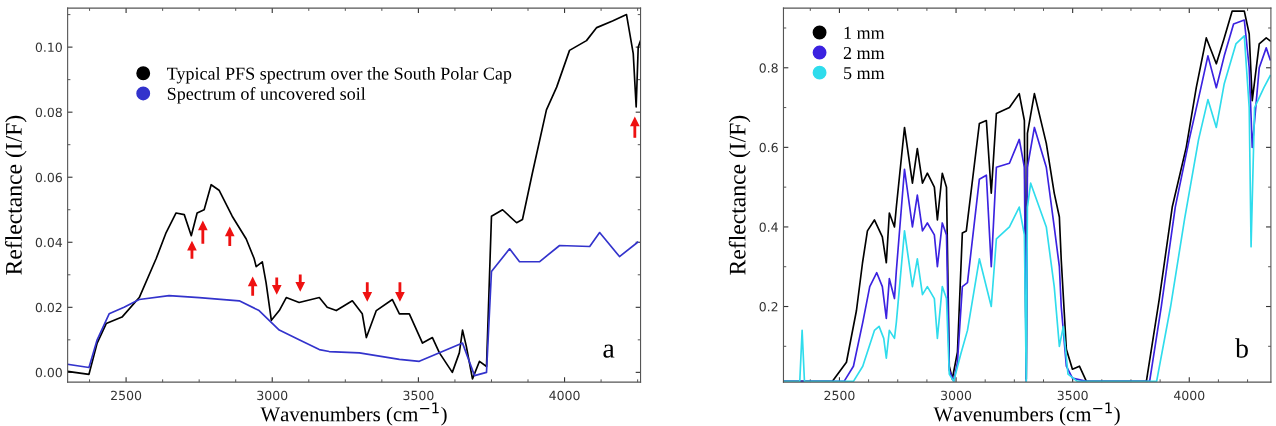 This screenshot has width=1276, height=426. I want to click on y-tick-label: 0.06, so click(48, 177).